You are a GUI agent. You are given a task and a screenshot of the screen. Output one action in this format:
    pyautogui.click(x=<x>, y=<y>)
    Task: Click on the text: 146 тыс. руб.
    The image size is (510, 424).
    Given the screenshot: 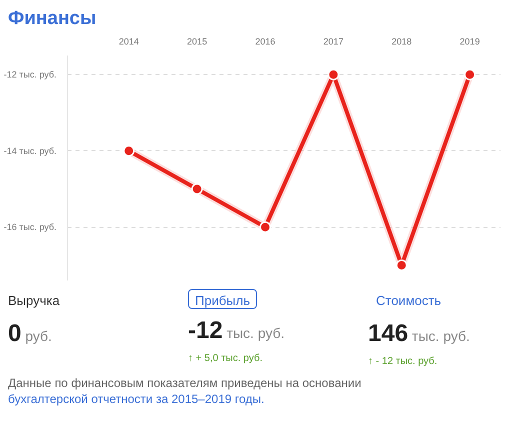 What is the action you would take?
    pyautogui.click(x=419, y=333)
    